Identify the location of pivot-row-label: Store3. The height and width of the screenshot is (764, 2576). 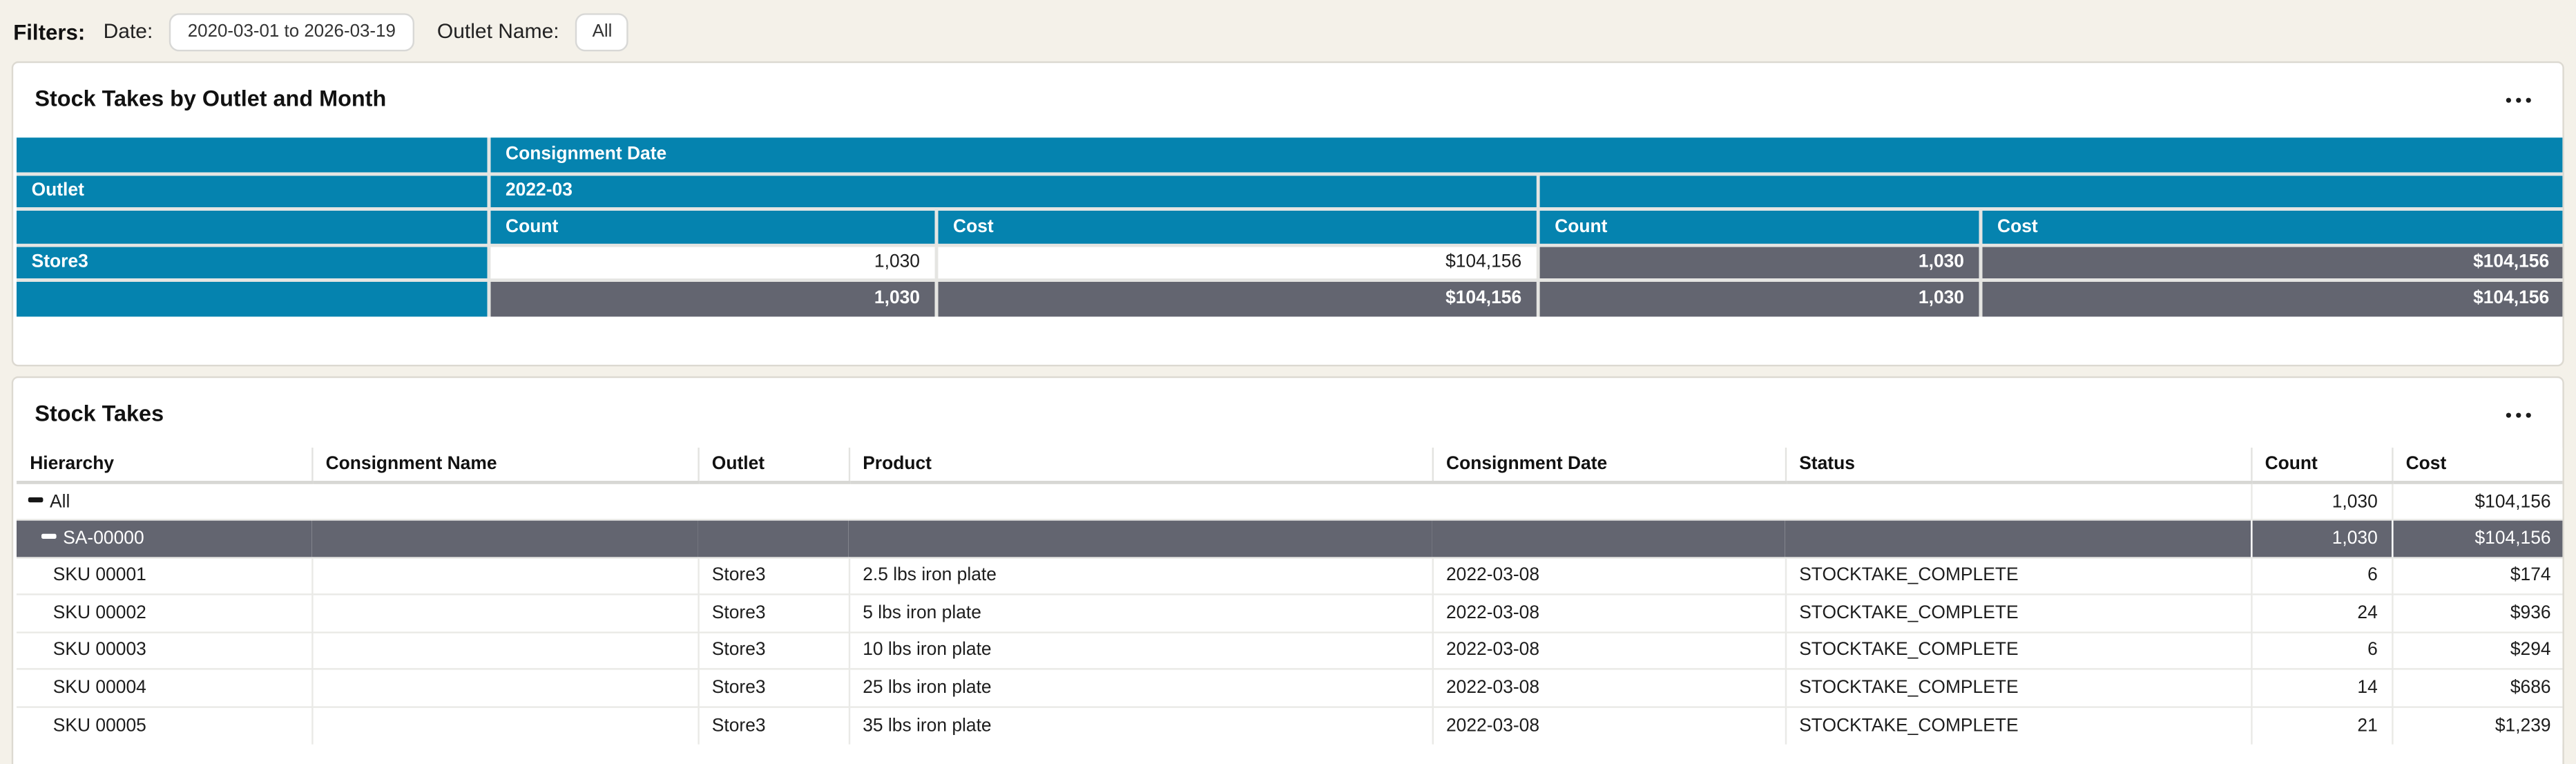
(253, 262).